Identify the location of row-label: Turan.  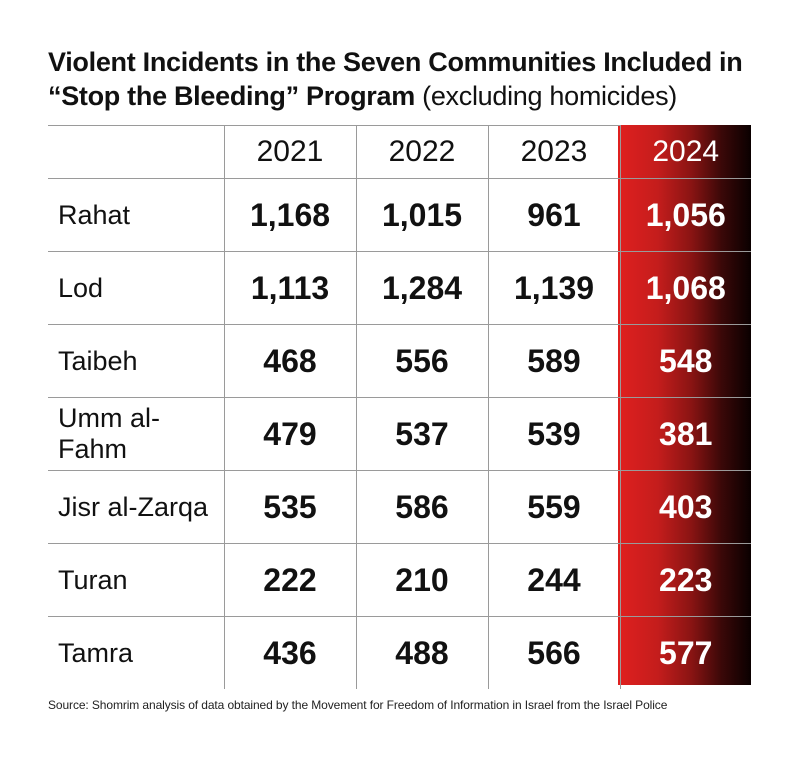
(136, 580).